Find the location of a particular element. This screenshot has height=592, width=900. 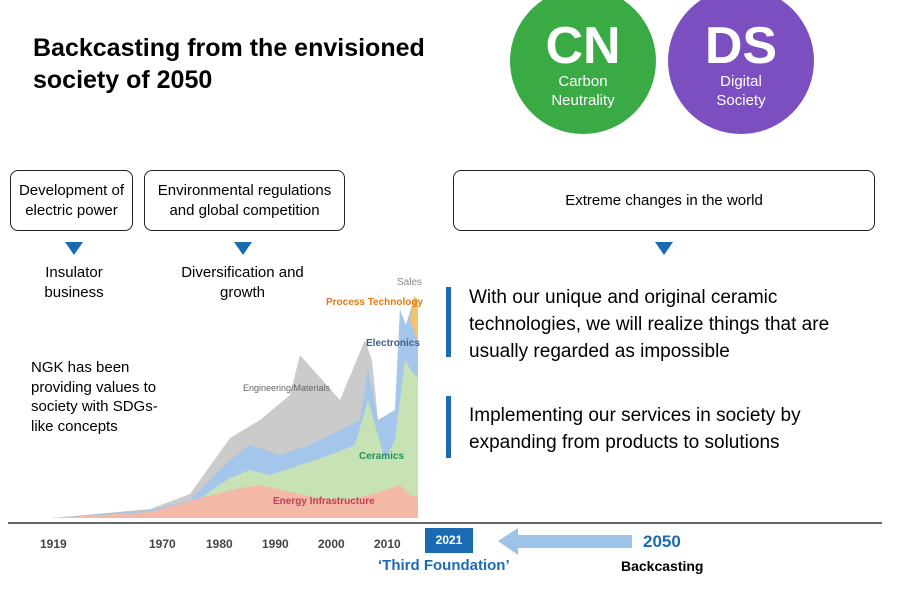

year-label: 2000 is located at coordinates (331, 544).